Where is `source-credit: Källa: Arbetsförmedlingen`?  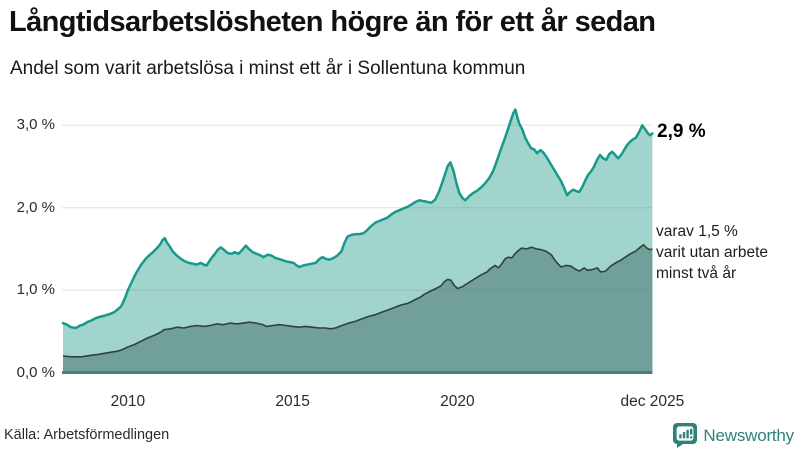 source-credit: Källa: Arbetsförmedlingen is located at coordinates (87, 435).